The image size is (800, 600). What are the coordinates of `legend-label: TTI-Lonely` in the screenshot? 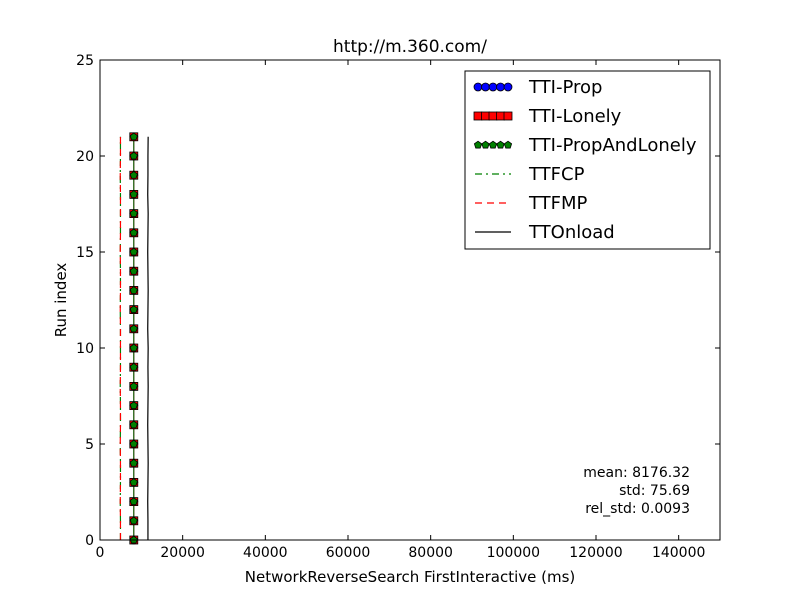 It's located at (575, 116).